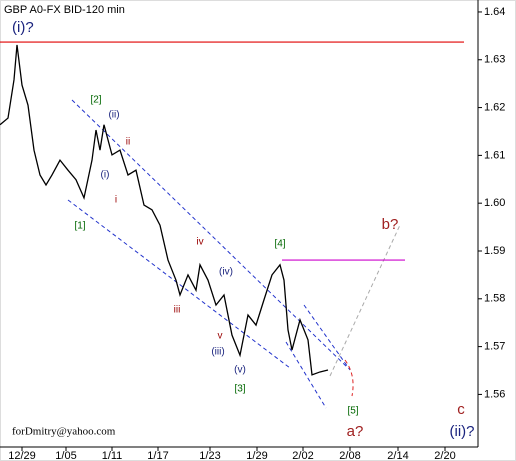  Describe the element at coordinates (494, 155) in the screenshot. I see `y-tick-label: 1.61` at that location.